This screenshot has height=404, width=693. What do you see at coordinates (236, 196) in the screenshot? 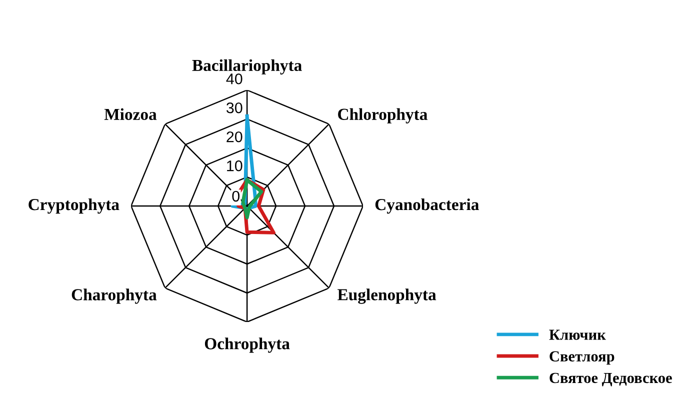
I see `y-tick-label: 0` at bounding box center [236, 196].